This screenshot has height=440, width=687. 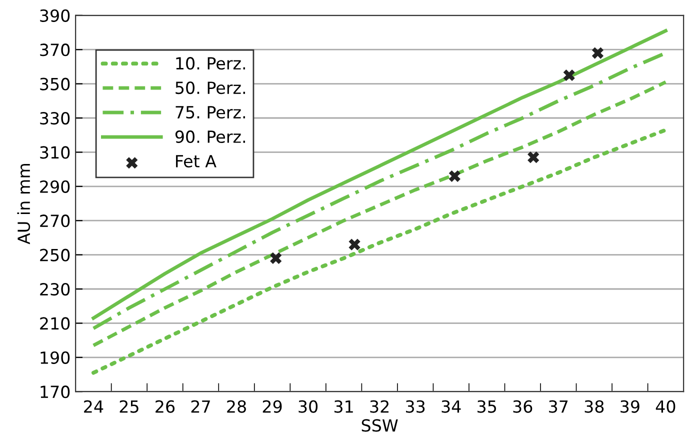 I want to click on x-tick-label: 26, so click(x=165, y=406).